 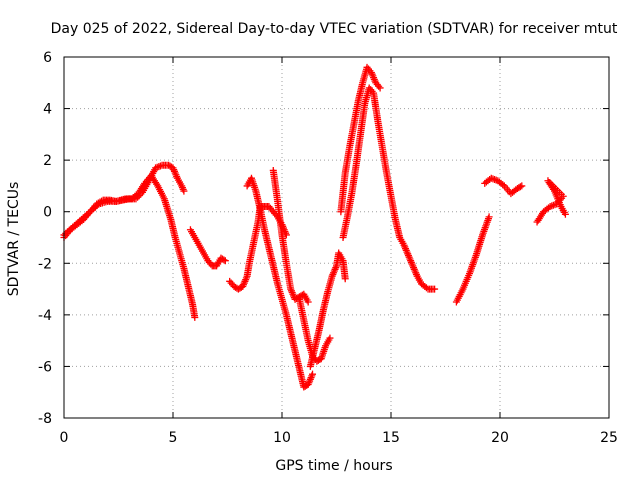 I want to click on x-tick-label: 20, so click(x=500, y=438).